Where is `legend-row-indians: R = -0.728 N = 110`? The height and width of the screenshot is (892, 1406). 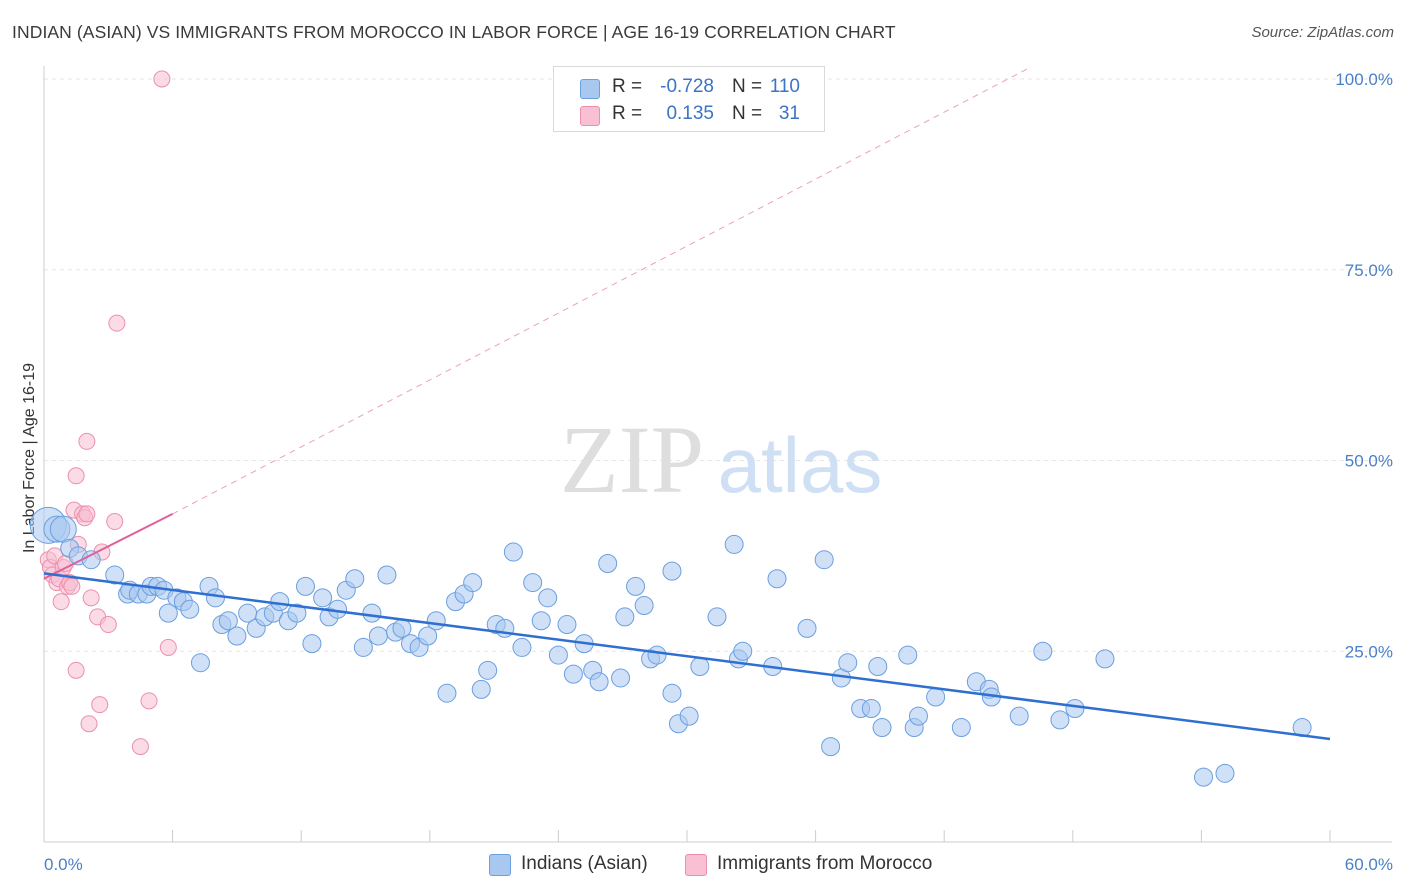
legend-row-indians: R = -0.728 N = 110 is located at coordinates (689, 88).